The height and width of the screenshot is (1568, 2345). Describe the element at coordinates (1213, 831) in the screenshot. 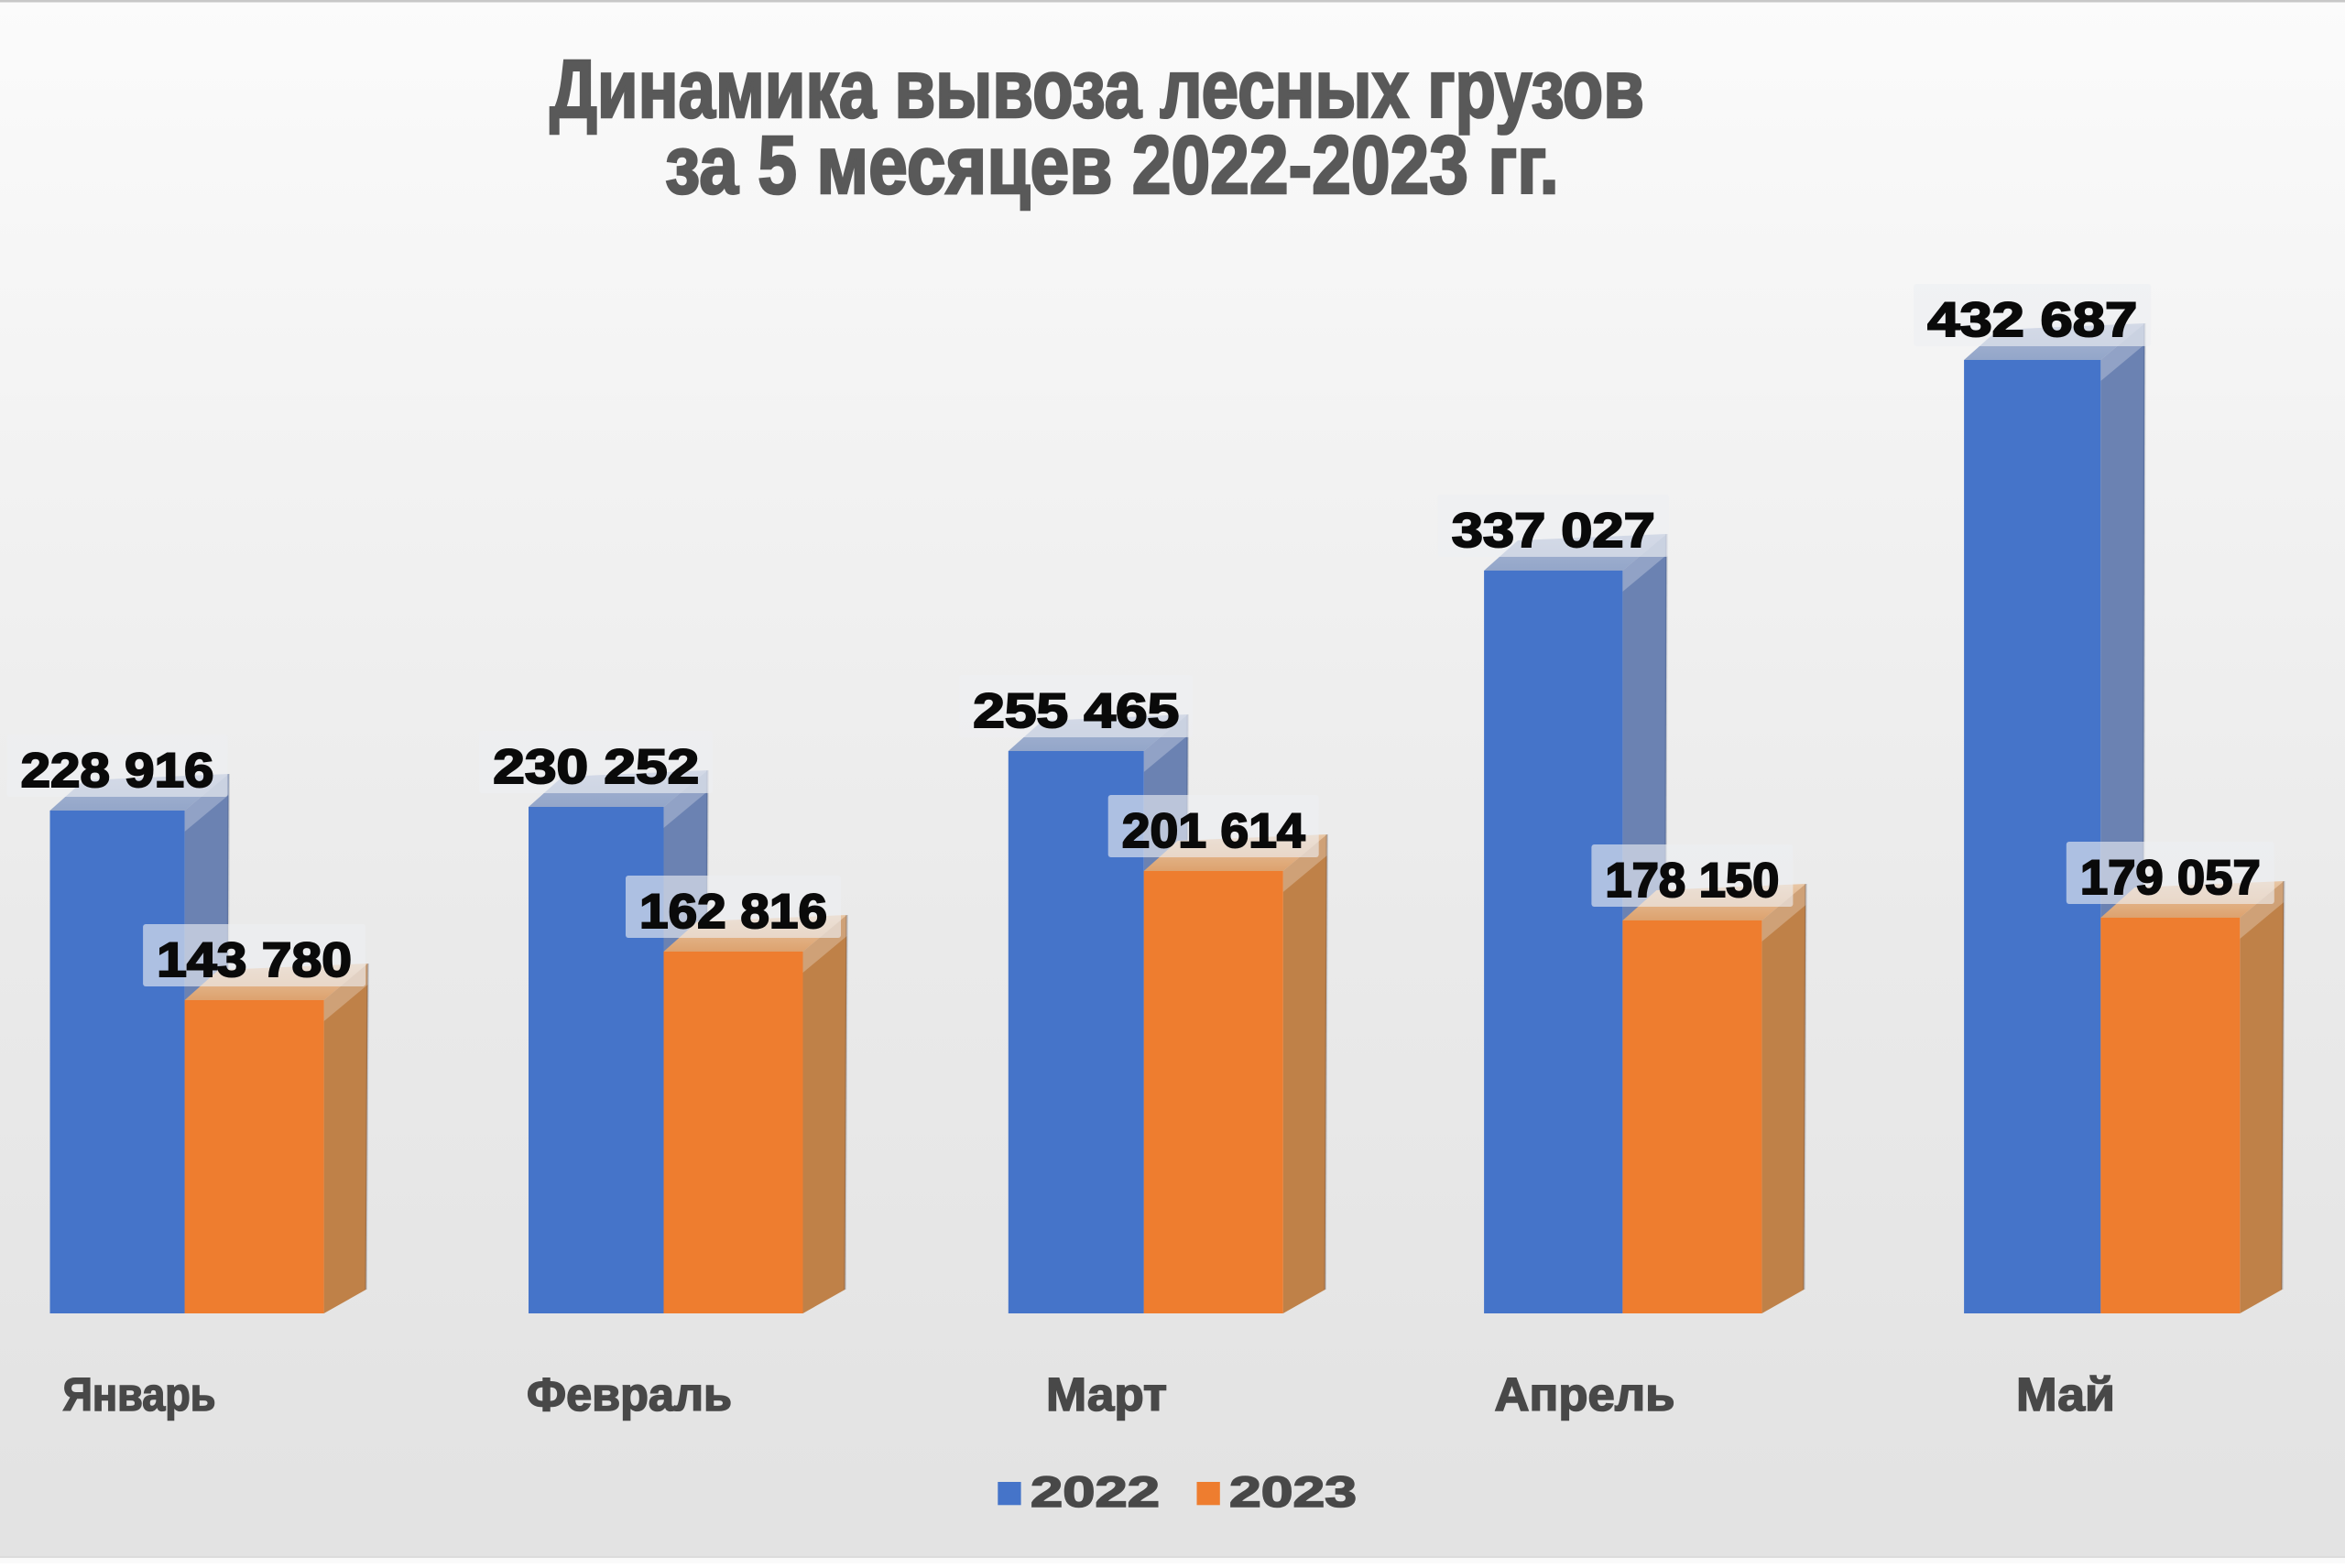

I see `svg-text: 201 614` at that location.